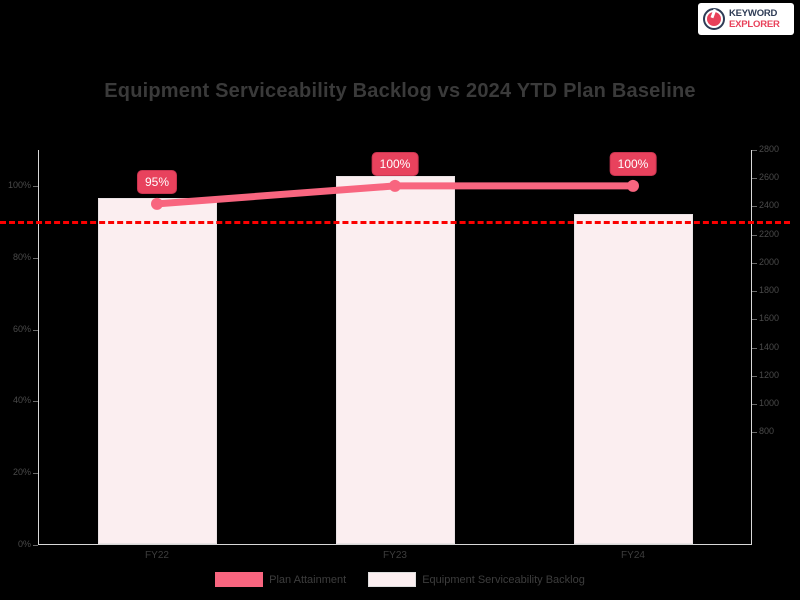 Image resolution: width=800 pixels, height=600 pixels. What do you see at coordinates (395, 222) in the screenshot?
I see `threshold-line` at bounding box center [395, 222].